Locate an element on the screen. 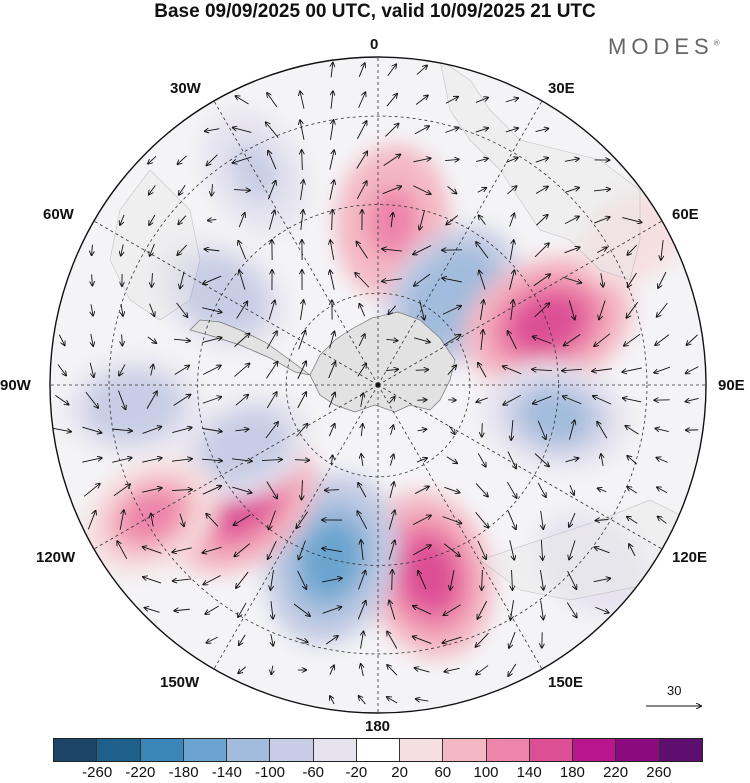 The image size is (750, 783). colorbar-tick-label: 20 is located at coordinates (399, 772).